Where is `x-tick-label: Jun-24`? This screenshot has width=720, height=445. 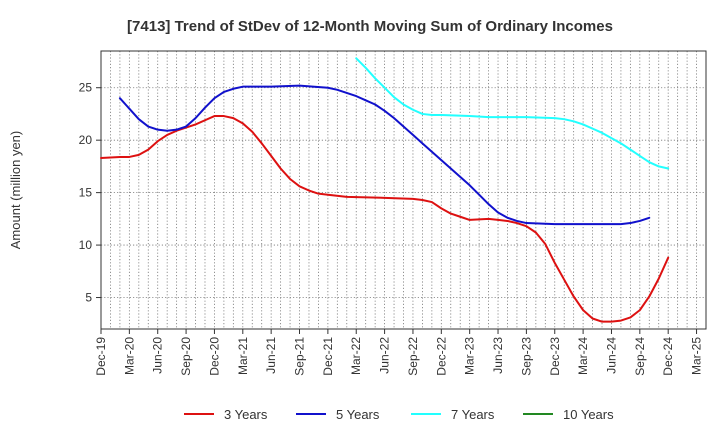
x-tick-label: Jun-24 is located at coordinates (611, 355).